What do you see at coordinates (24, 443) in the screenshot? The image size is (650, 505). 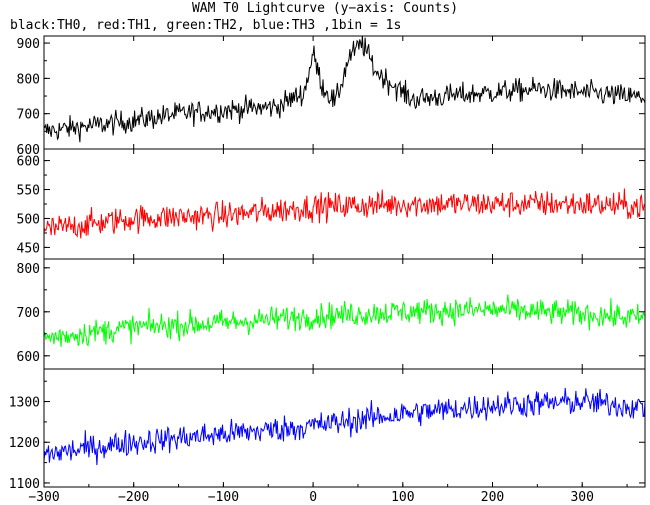 I see `y-tick-label: 1200` at bounding box center [24, 443].